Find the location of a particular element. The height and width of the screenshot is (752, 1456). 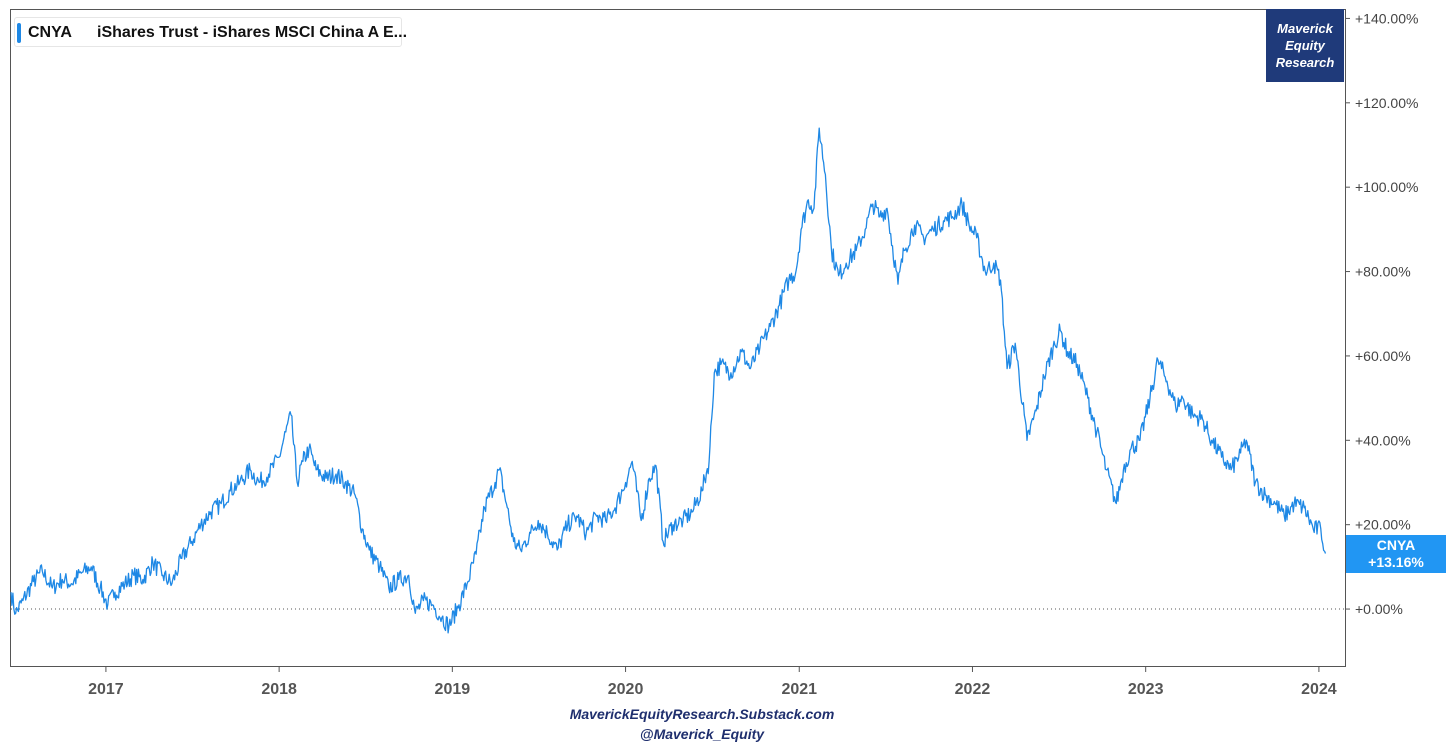

x-tick-label: 2017 is located at coordinates (106, 689).